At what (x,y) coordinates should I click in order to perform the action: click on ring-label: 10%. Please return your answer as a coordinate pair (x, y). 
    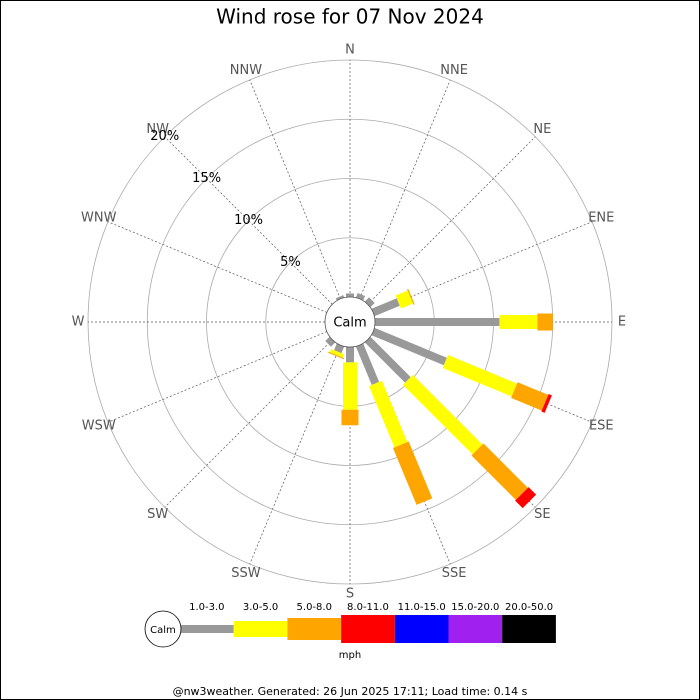
    Looking at the image, I should click on (248, 220).